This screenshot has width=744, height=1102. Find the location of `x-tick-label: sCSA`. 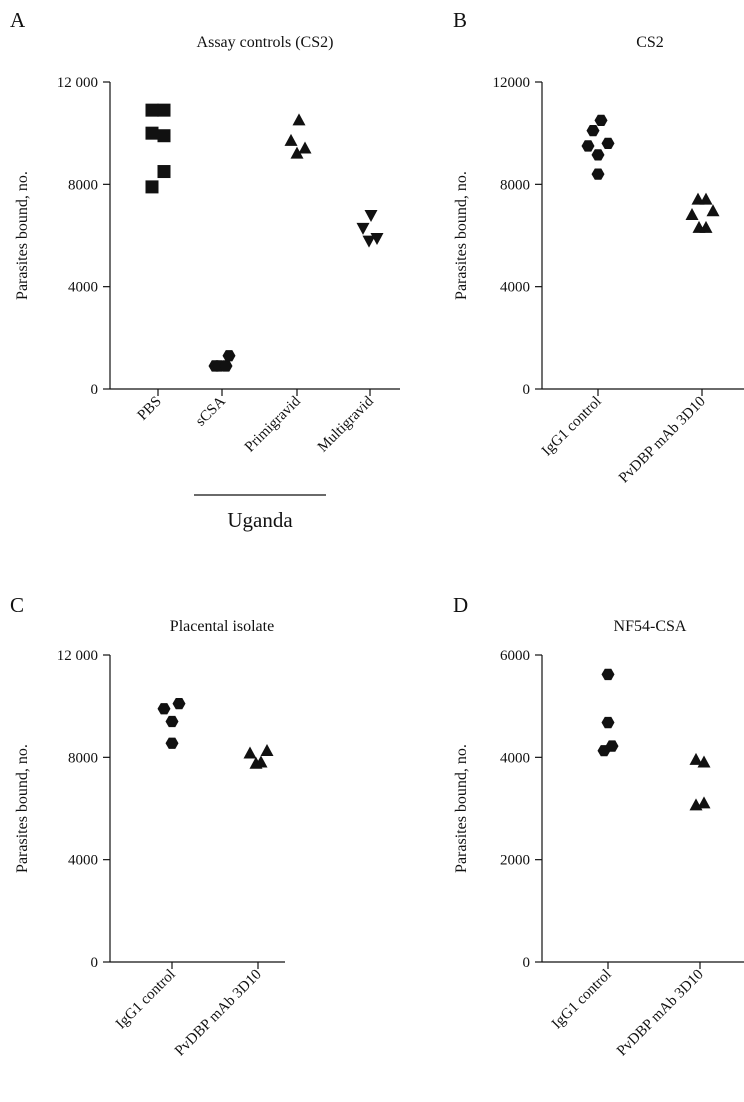

x-tick-label: sCSA is located at coordinates (211, 411).